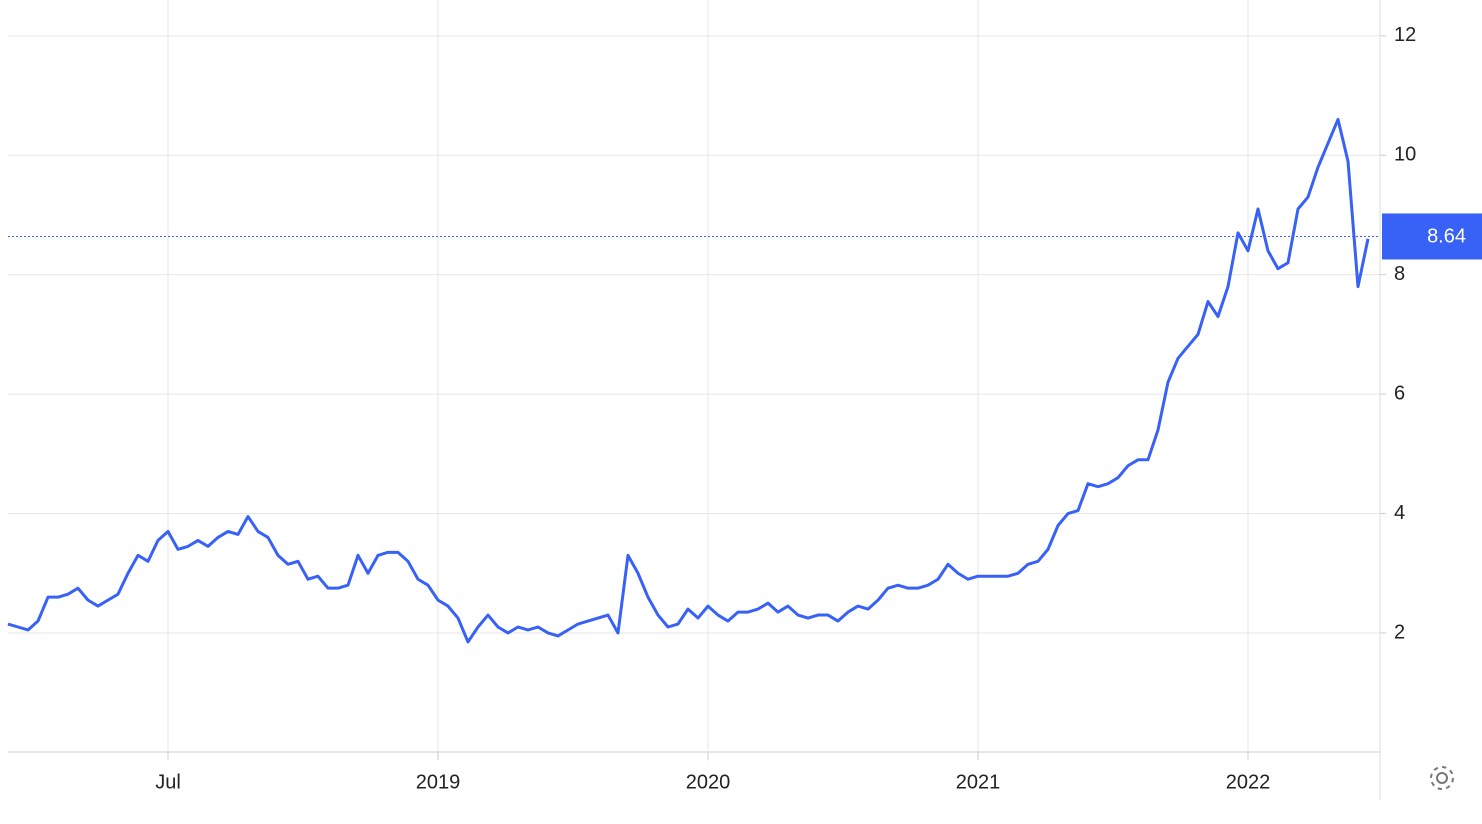  Describe the element at coordinates (708, 782) in the screenshot. I see `x-tick-label: 2020` at that location.